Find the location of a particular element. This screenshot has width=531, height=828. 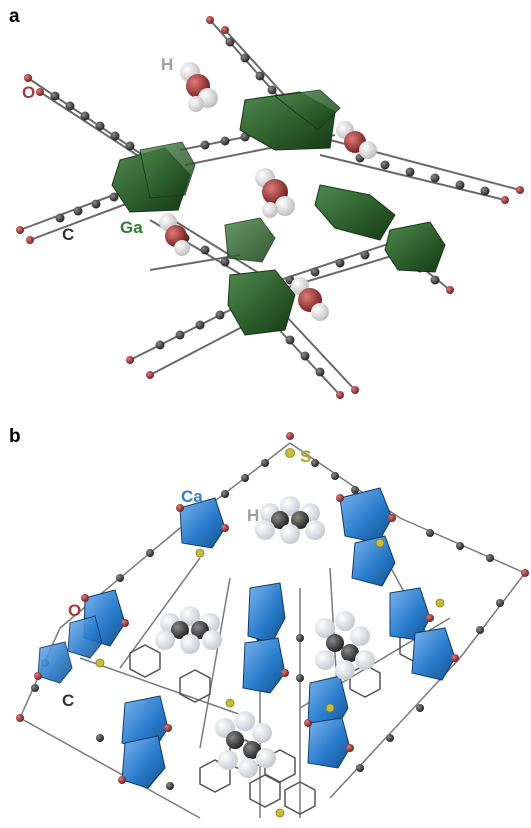

atom-label-ga: Ga is located at coordinates (131, 227).